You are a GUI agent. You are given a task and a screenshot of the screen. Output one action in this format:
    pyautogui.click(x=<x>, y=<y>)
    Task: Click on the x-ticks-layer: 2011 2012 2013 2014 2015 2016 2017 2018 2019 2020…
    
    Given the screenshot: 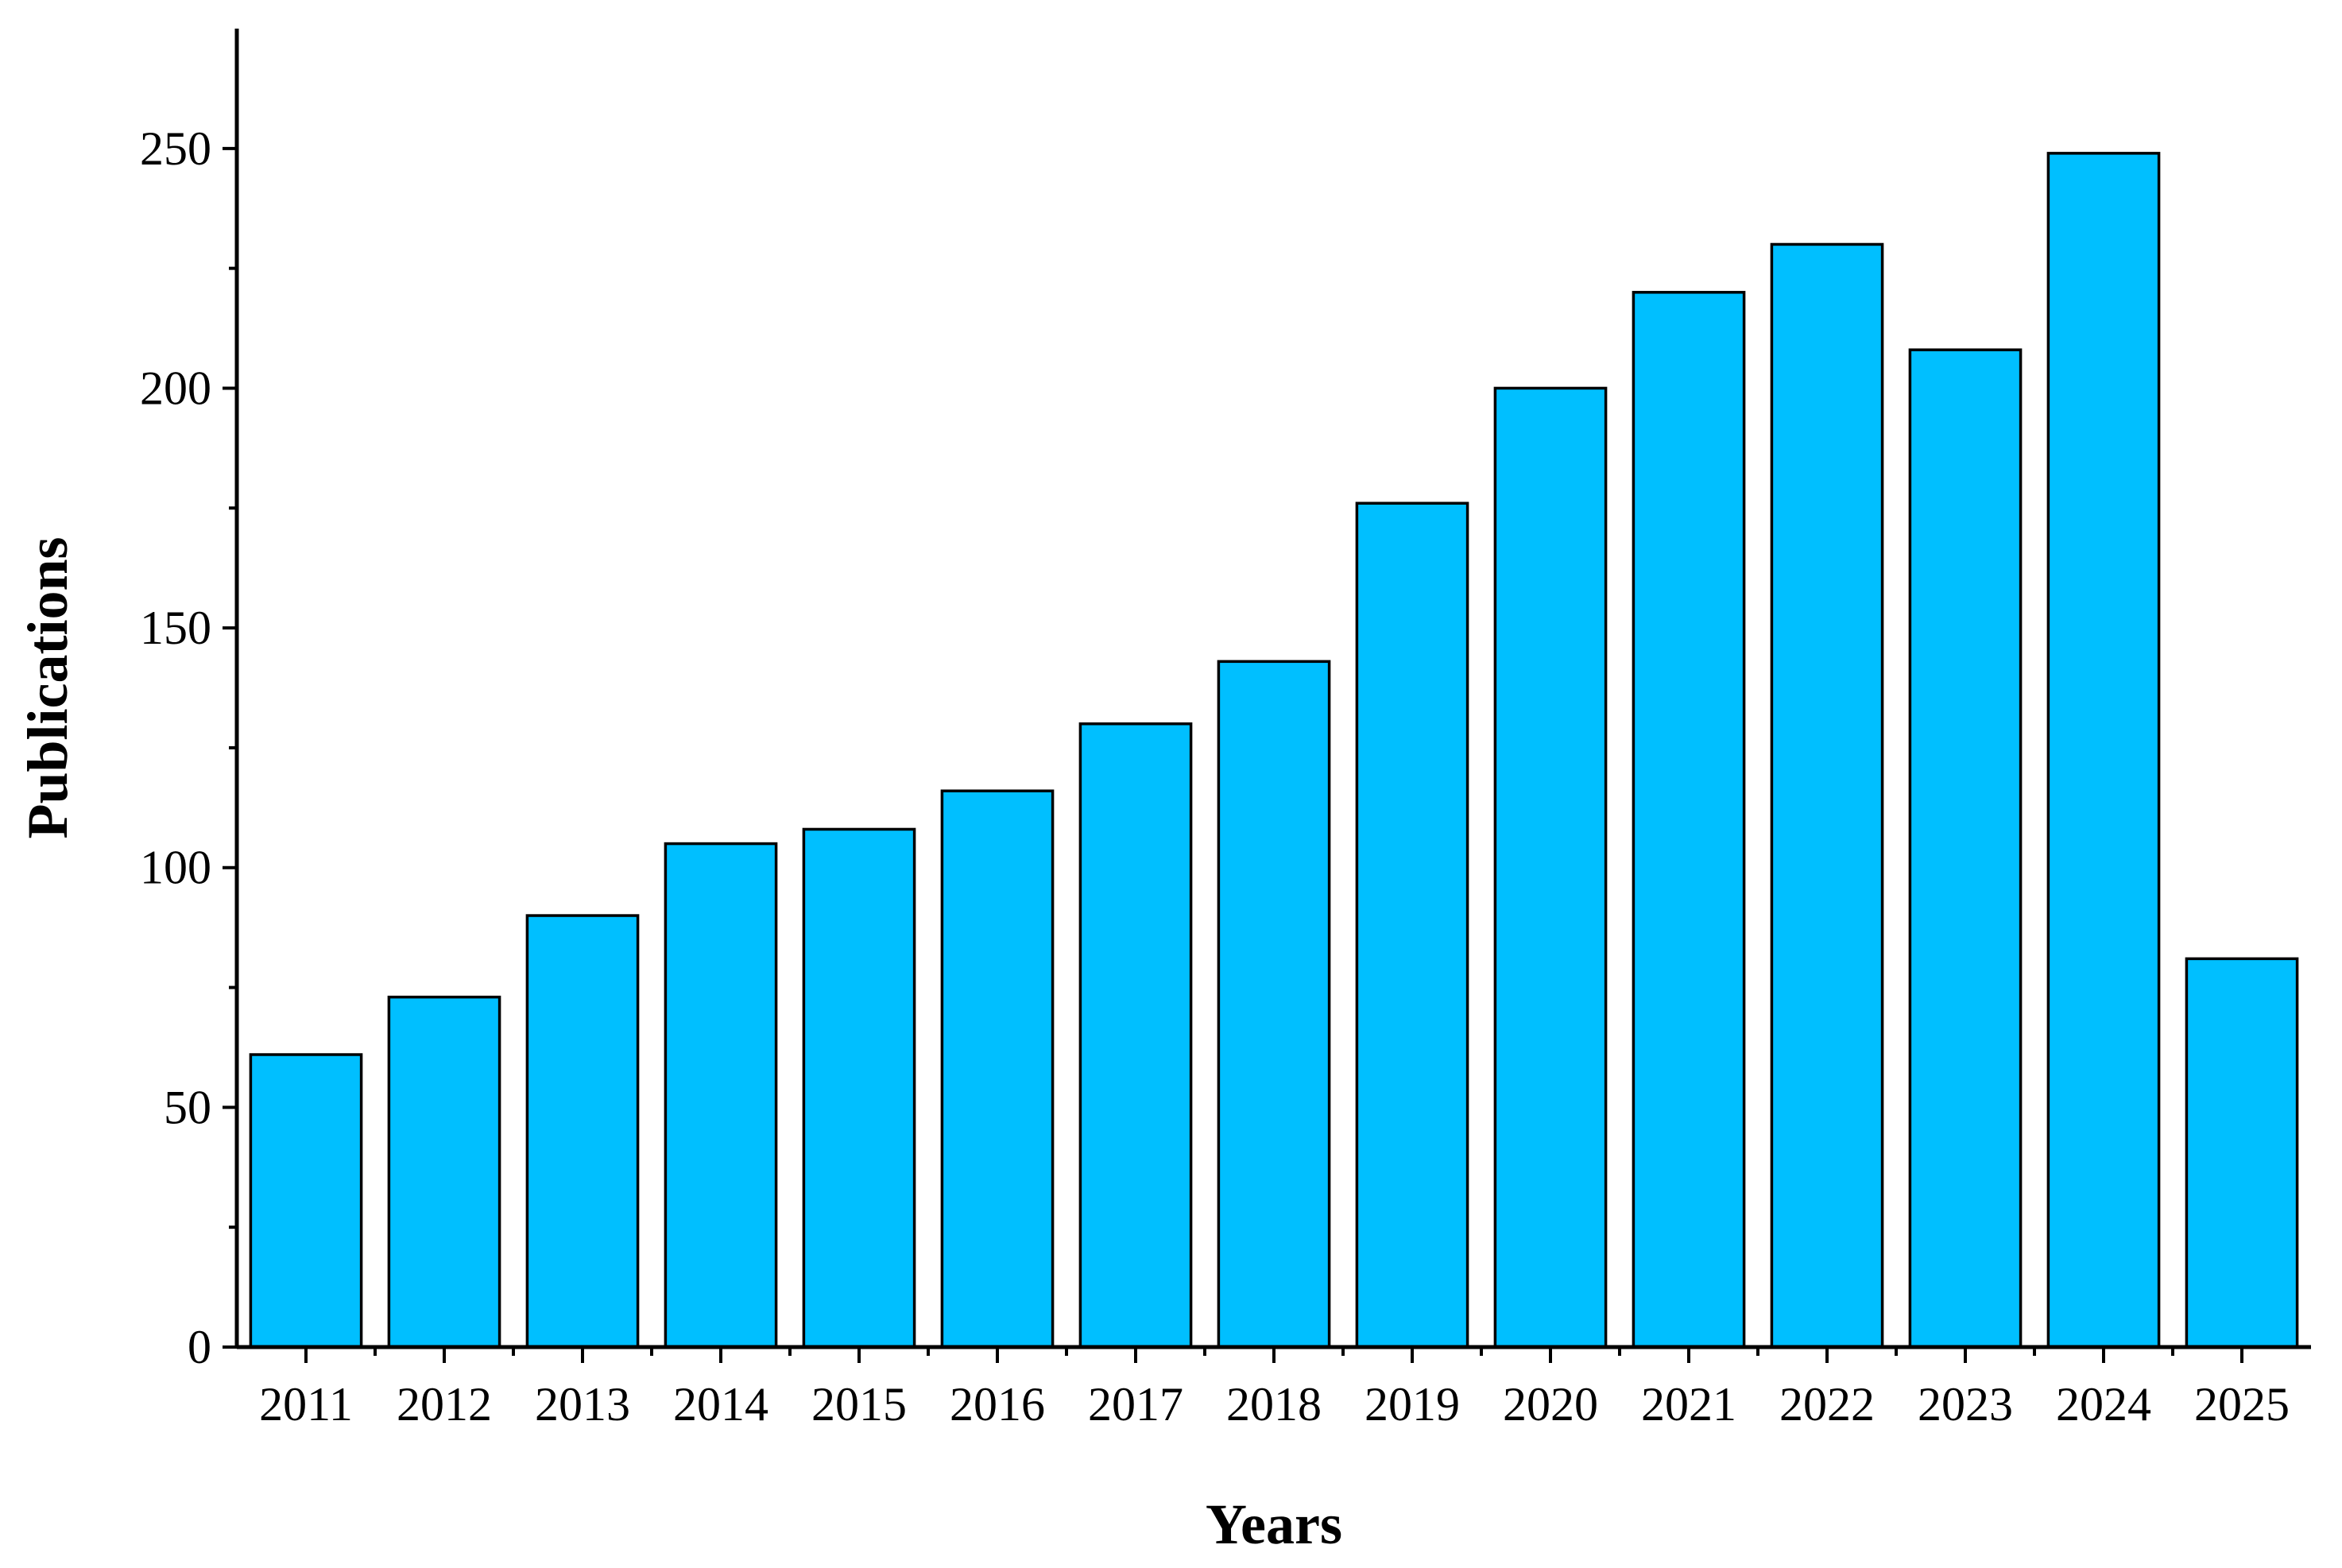 What is the action you would take?
    pyautogui.click(x=1274, y=1389)
    